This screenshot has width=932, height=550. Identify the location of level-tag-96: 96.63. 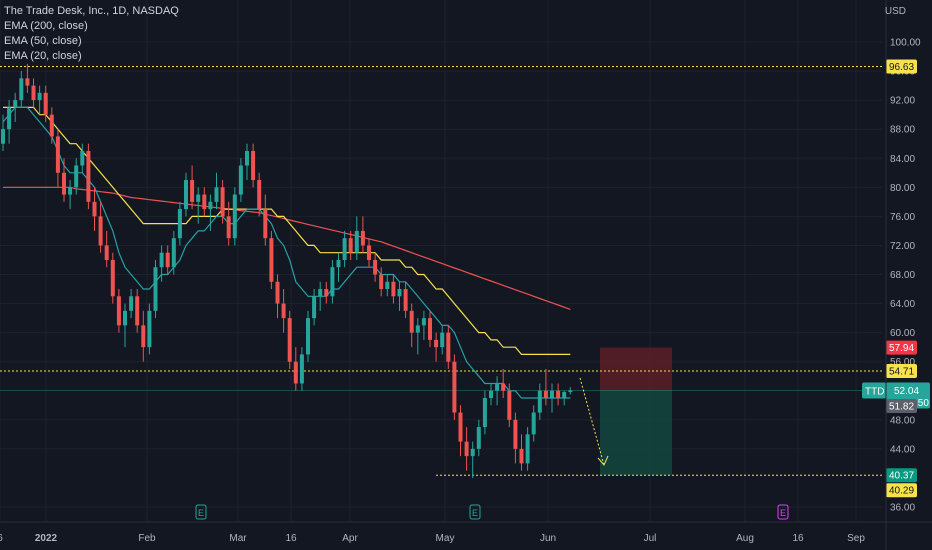
(901, 67).